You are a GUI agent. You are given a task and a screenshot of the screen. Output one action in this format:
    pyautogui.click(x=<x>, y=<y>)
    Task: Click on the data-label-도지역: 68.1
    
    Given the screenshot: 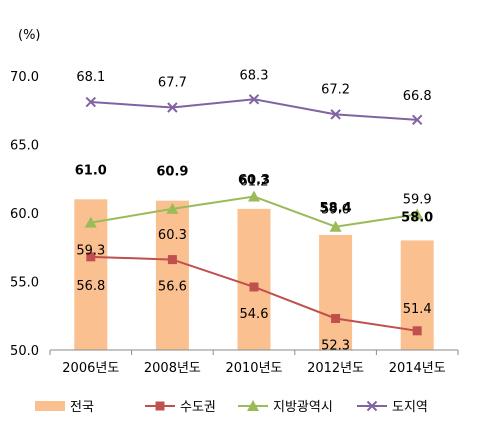 What is the action you would take?
    pyautogui.click(x=90, y=77)
    